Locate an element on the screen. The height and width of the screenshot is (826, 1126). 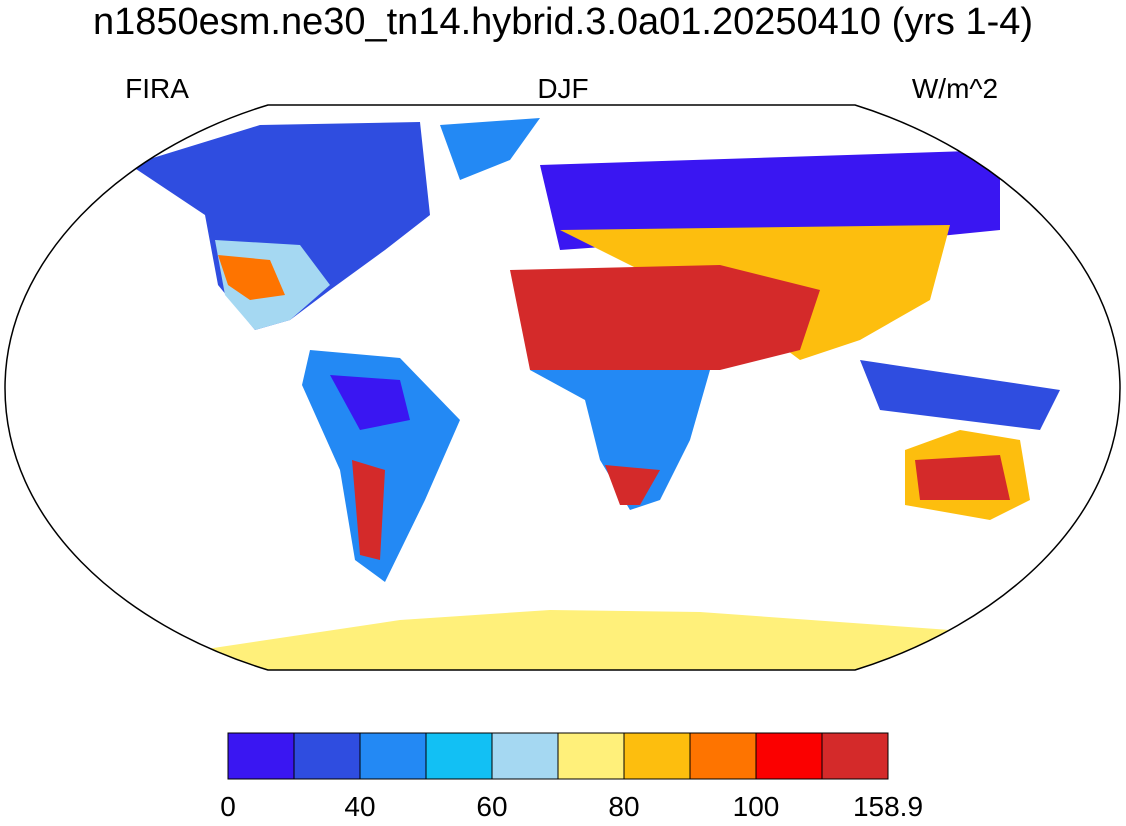
antarctica is located at coordinates (575, 640).